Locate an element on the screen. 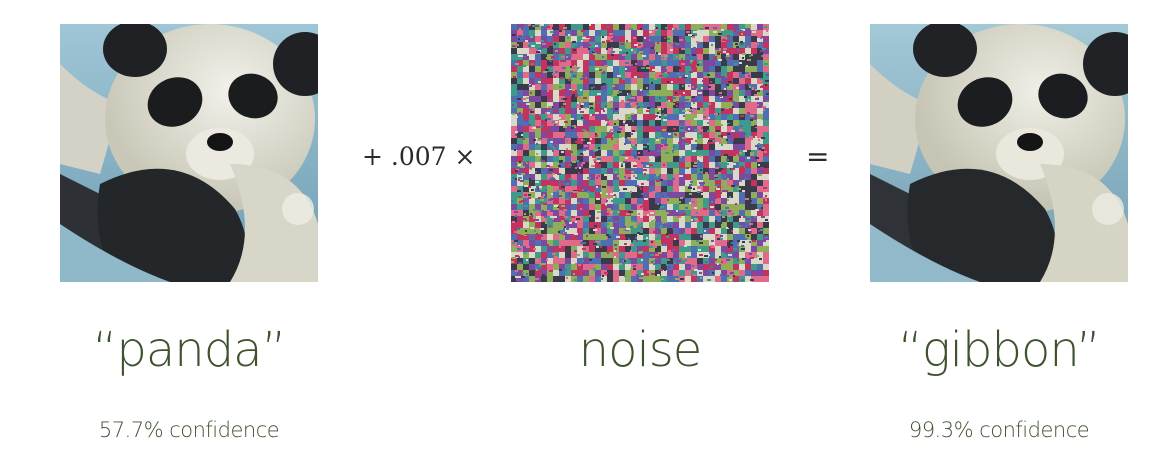  equals-operator: = is located at coordinates (818, 156).